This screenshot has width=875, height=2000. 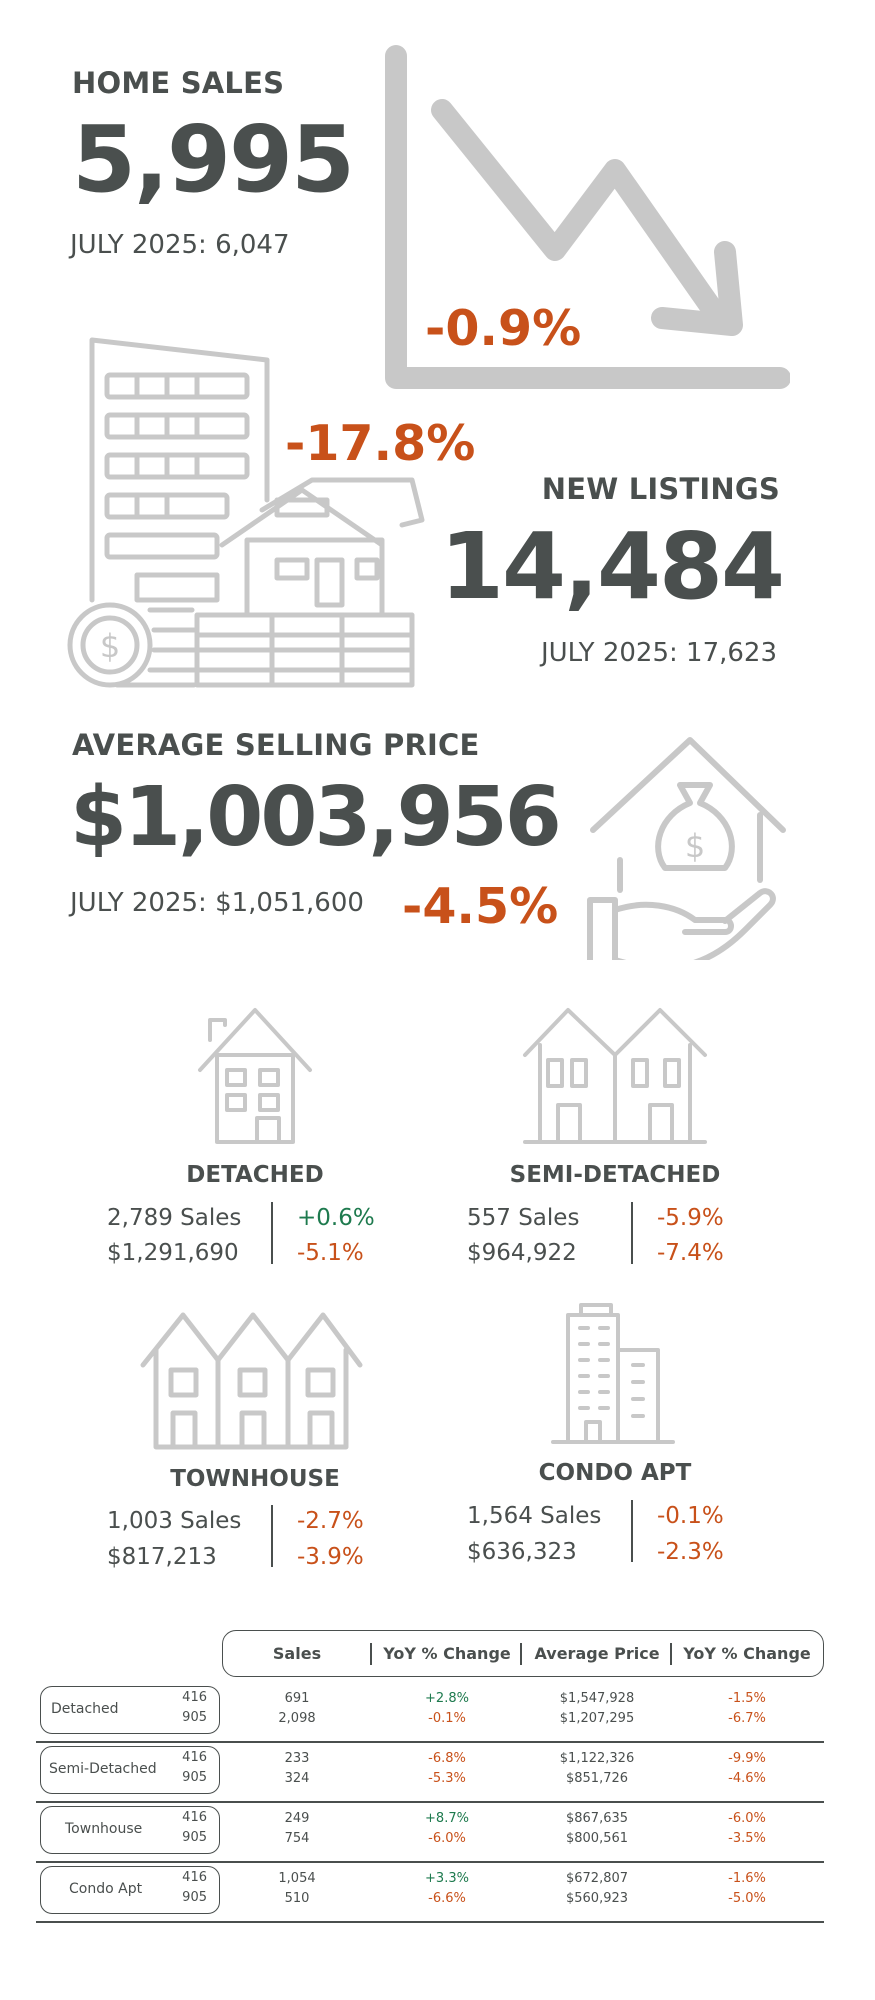 I want to click on detached-divider, so click(x=272, y=1233).